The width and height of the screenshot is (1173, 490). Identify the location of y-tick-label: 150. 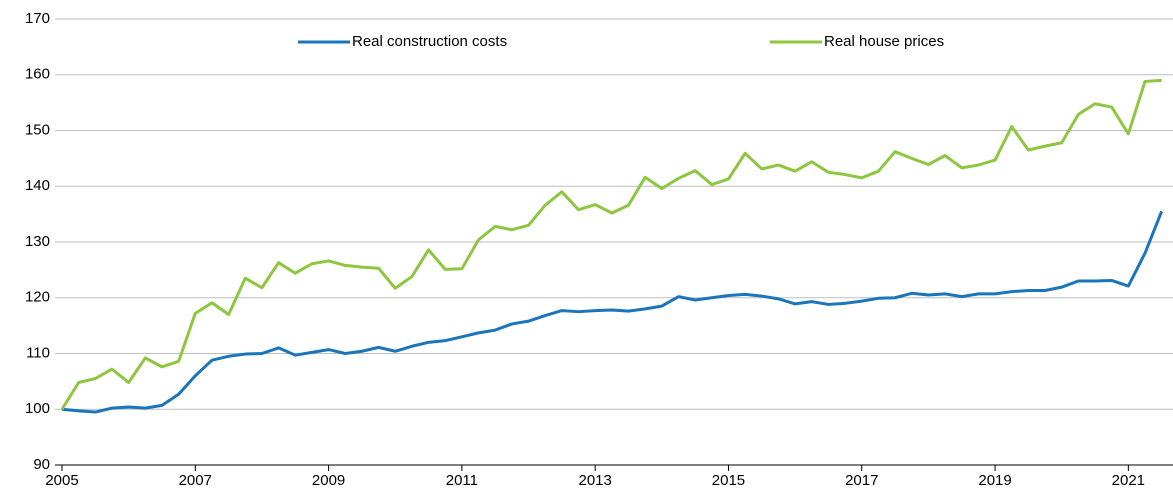
(37, 129).